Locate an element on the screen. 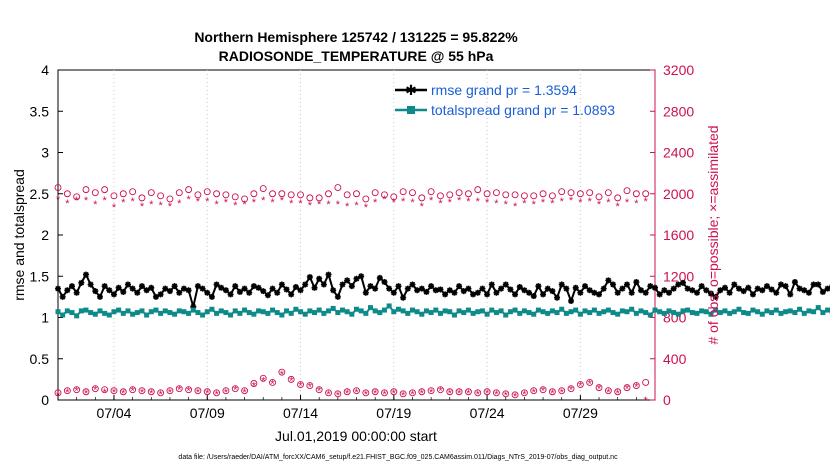 Image resolution: width=830 pixels, height=470 pixels. legend-rmse-label: rmse grand pr = 1.3594 is located at coordinates (504, 90).